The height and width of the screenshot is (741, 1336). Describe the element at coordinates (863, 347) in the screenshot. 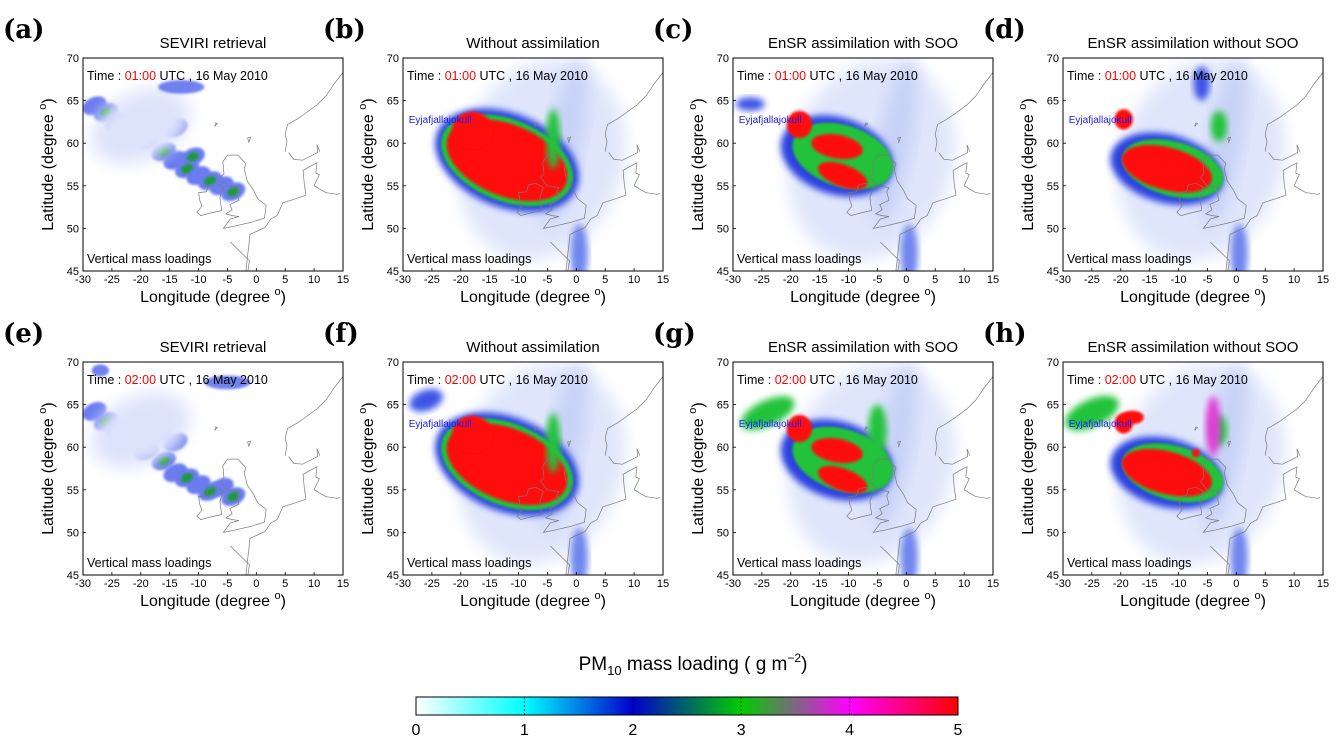

I see `panel-title: EnSR assimilation with SOO` at that location.